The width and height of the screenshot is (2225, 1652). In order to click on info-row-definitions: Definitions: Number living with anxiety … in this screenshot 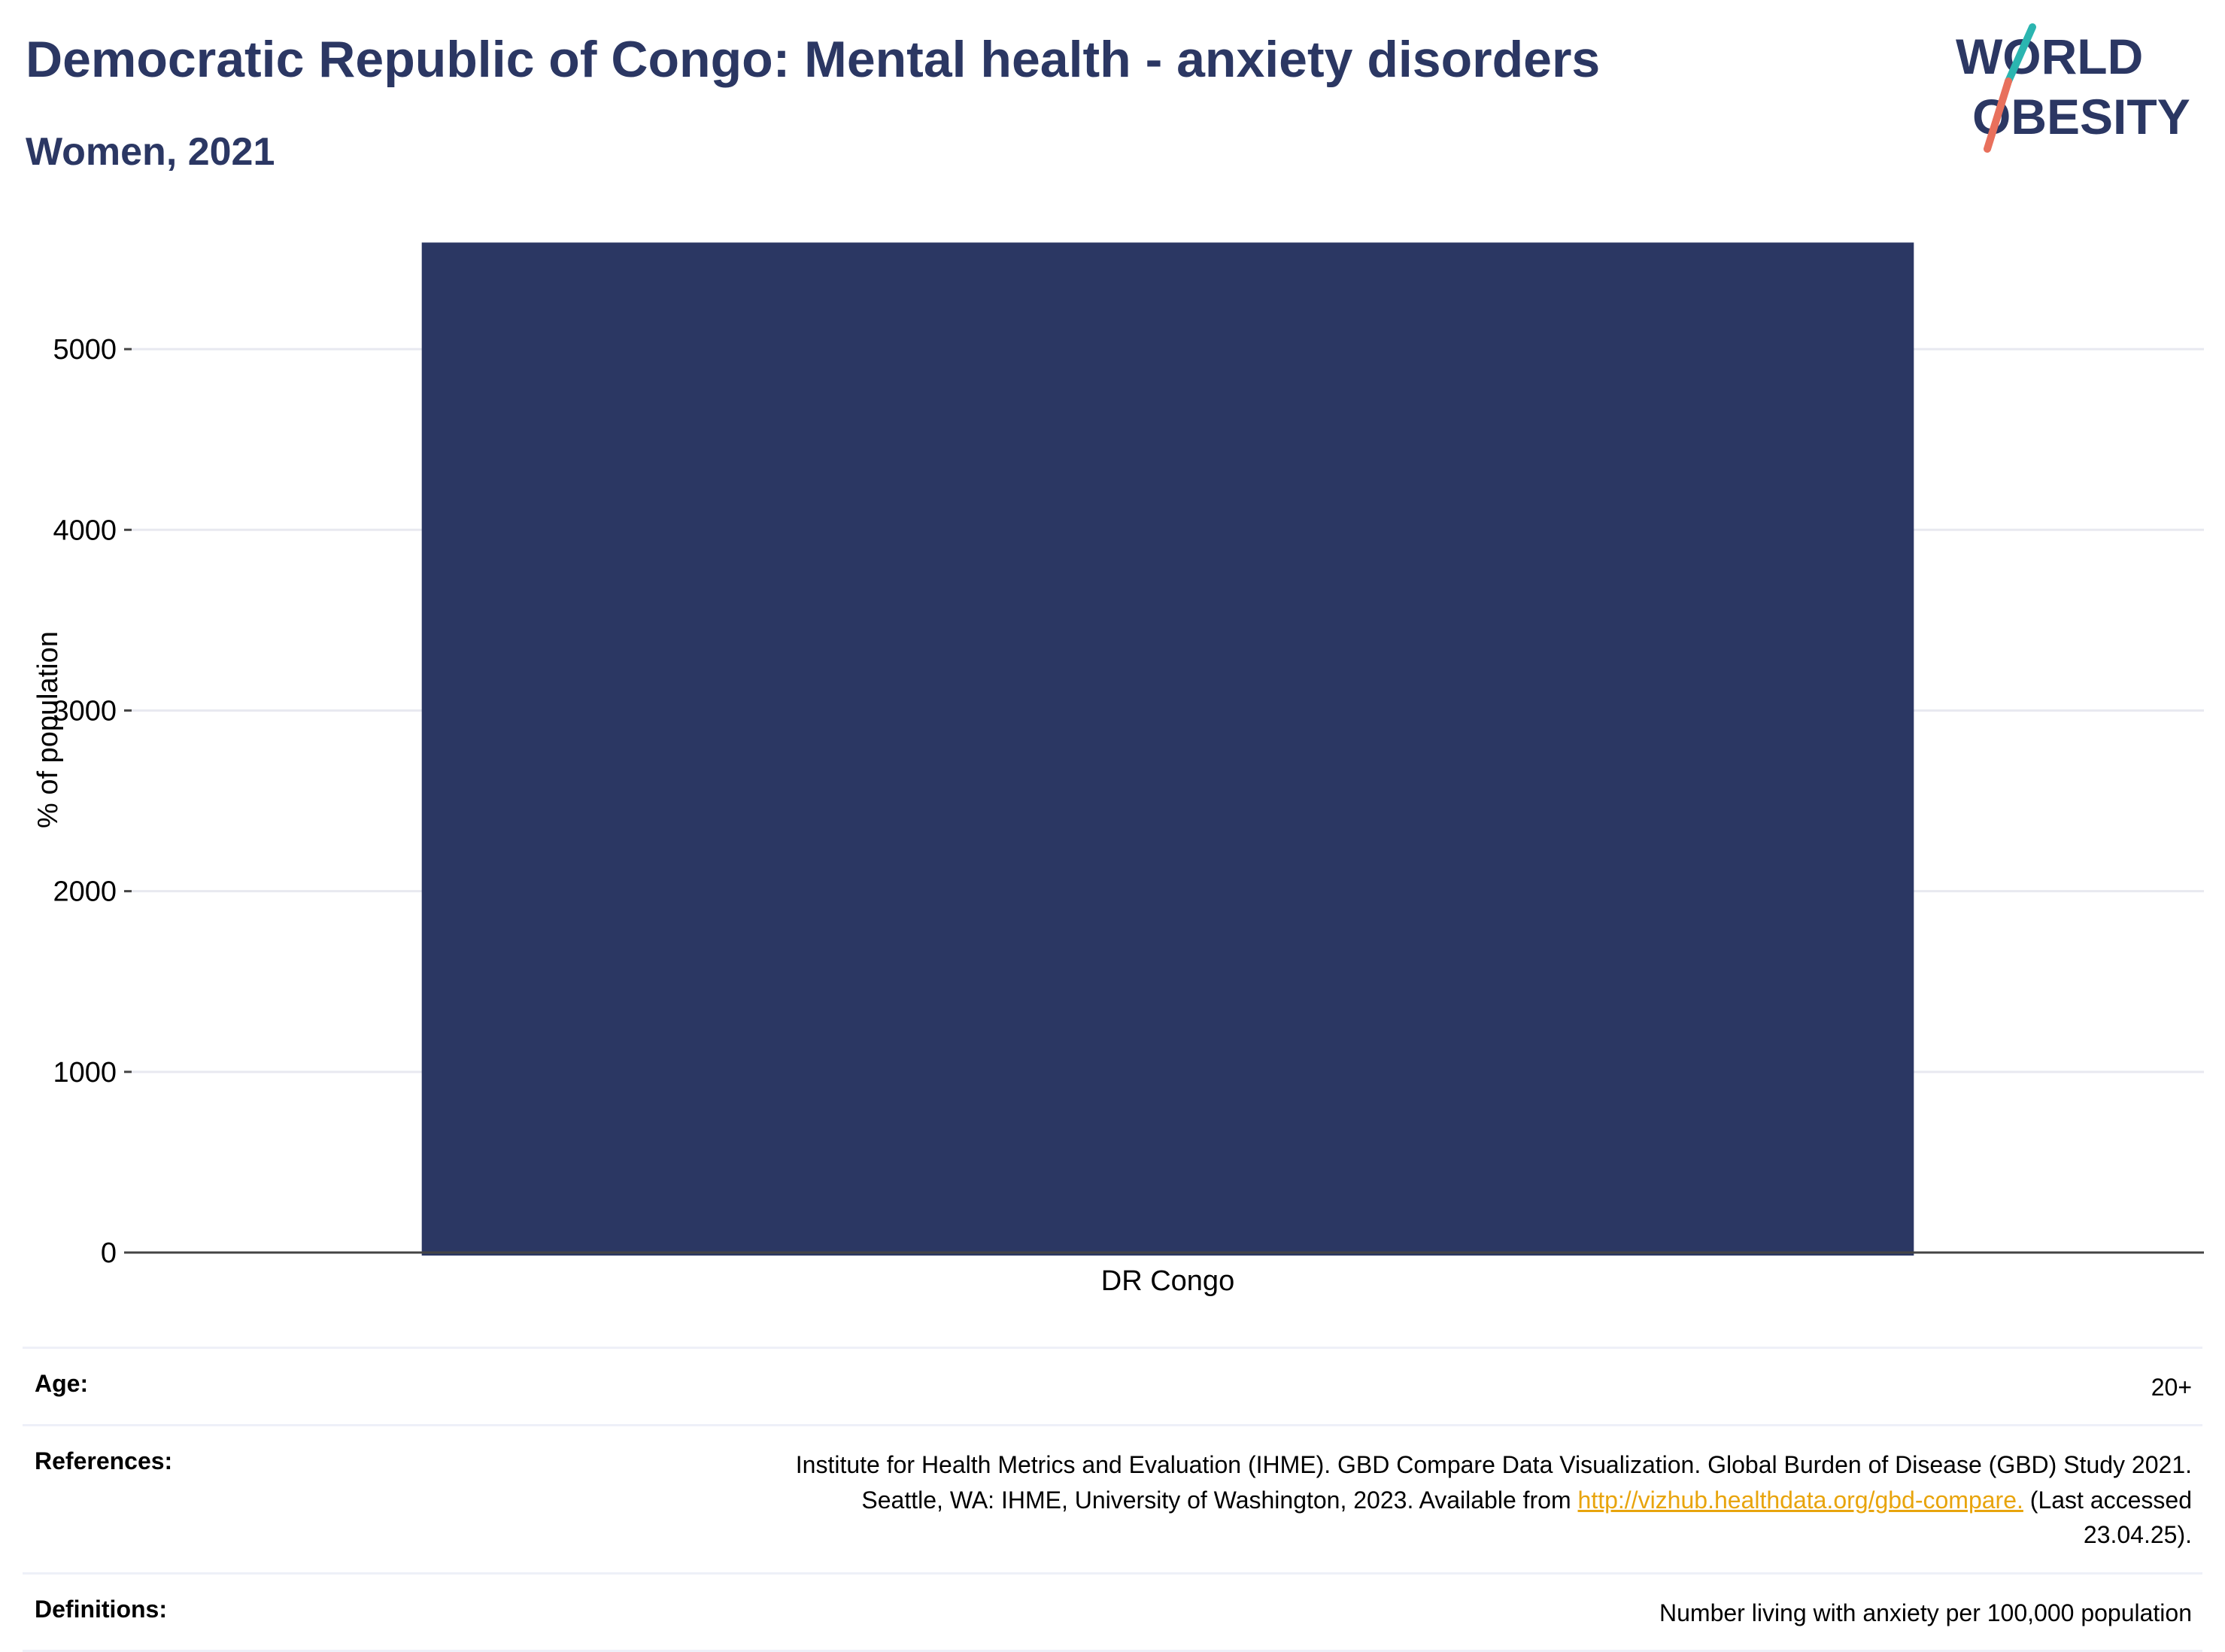, I will do `click(1113, 1612)`.